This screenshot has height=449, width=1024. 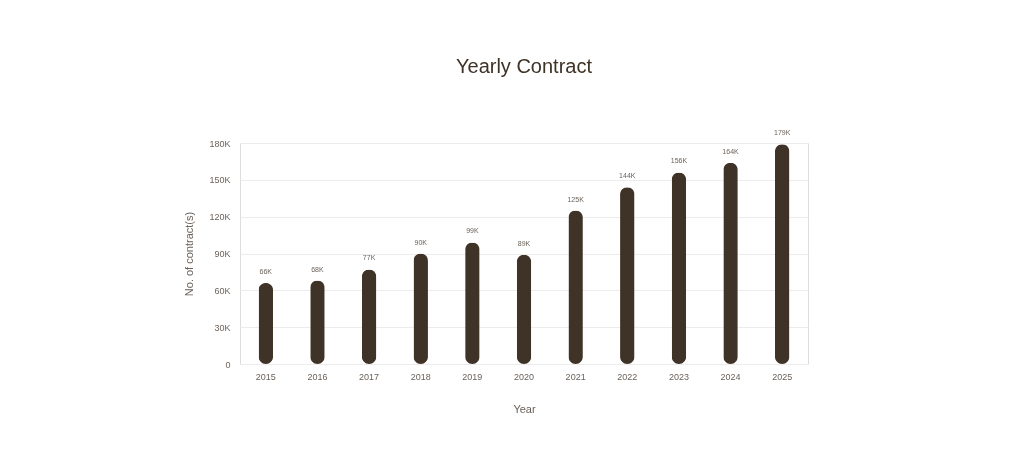 What do you see at coordinates (678, 376) in the screenshot?
I see `x-tick-label: 2023` at bounding box center [678, 376].